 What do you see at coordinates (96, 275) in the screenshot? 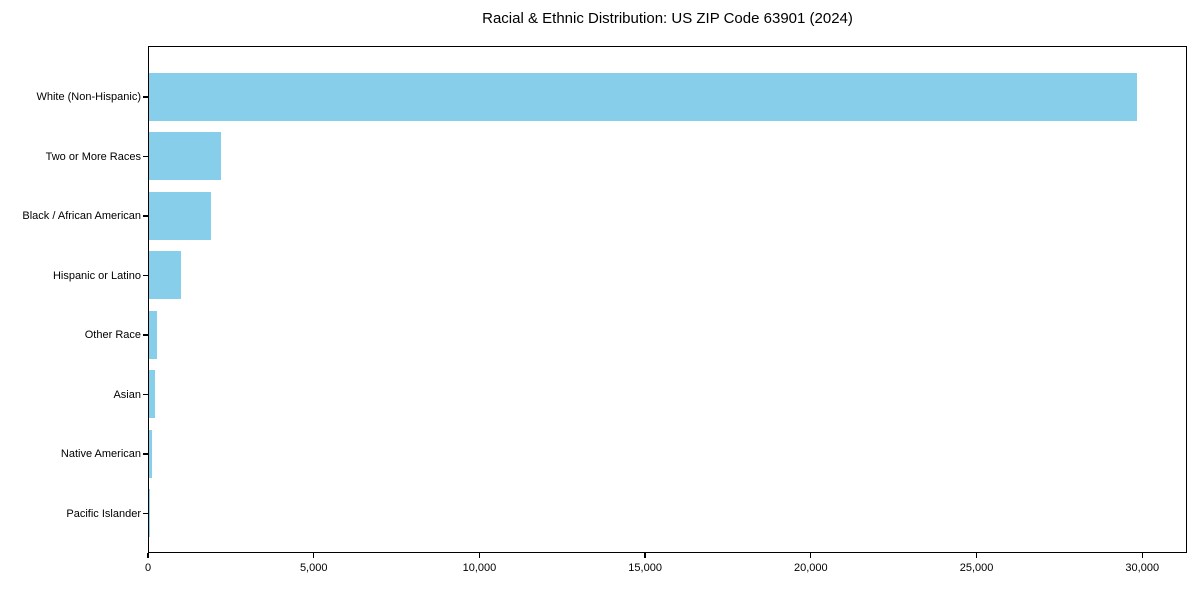
I see `y-tick-label: Hispanic or Latino` at bounding box center [96, 275].